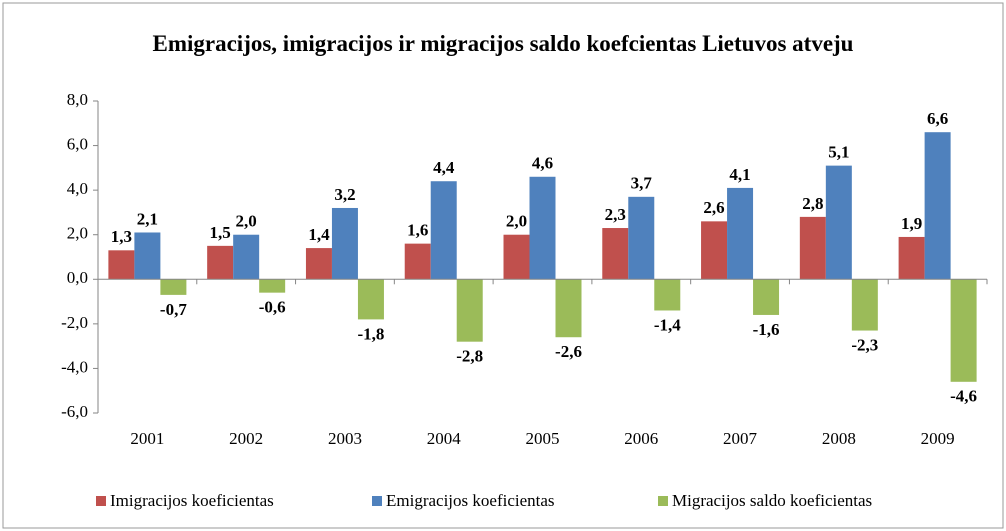 The image size is (1006, 531). What do you see at coordinates (220, 232) in the screenshot?
I see `data-label: 1,5` at bounding box center [220, 232].